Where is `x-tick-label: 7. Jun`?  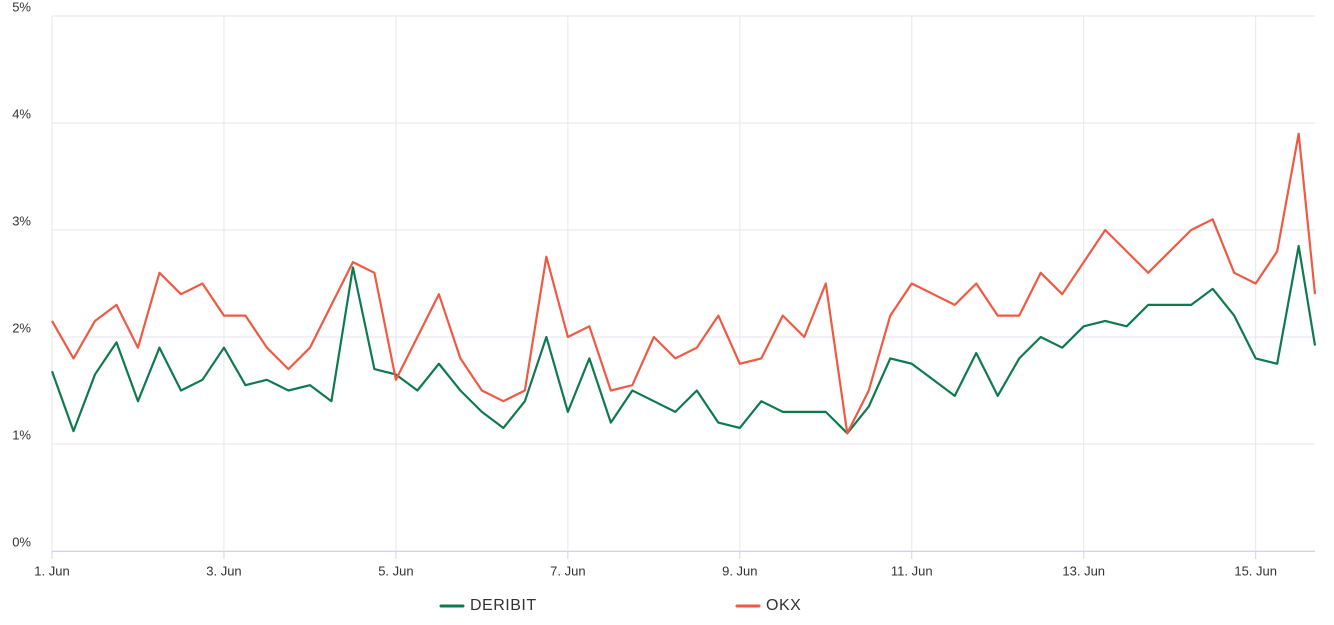 x-tick-label: 7. Jun is located at coordinates (567, 570).